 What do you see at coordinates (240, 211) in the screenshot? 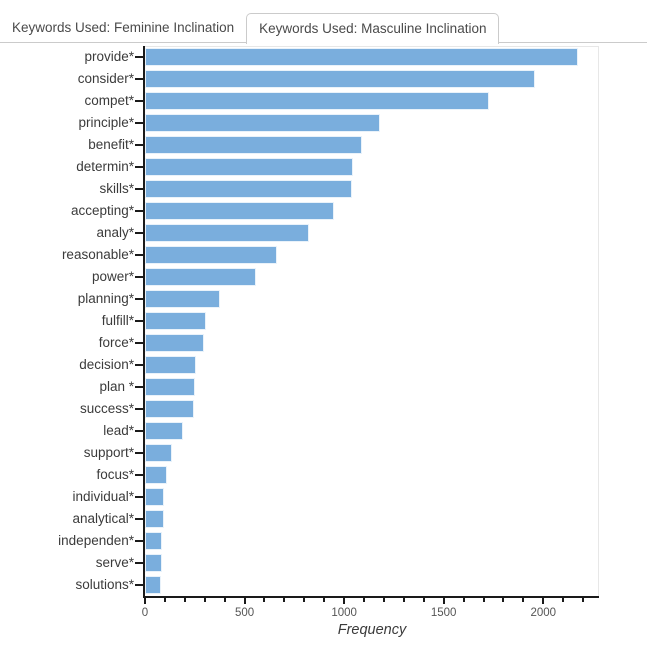
I see `bar-accepting` at bounding box center [240, 211].